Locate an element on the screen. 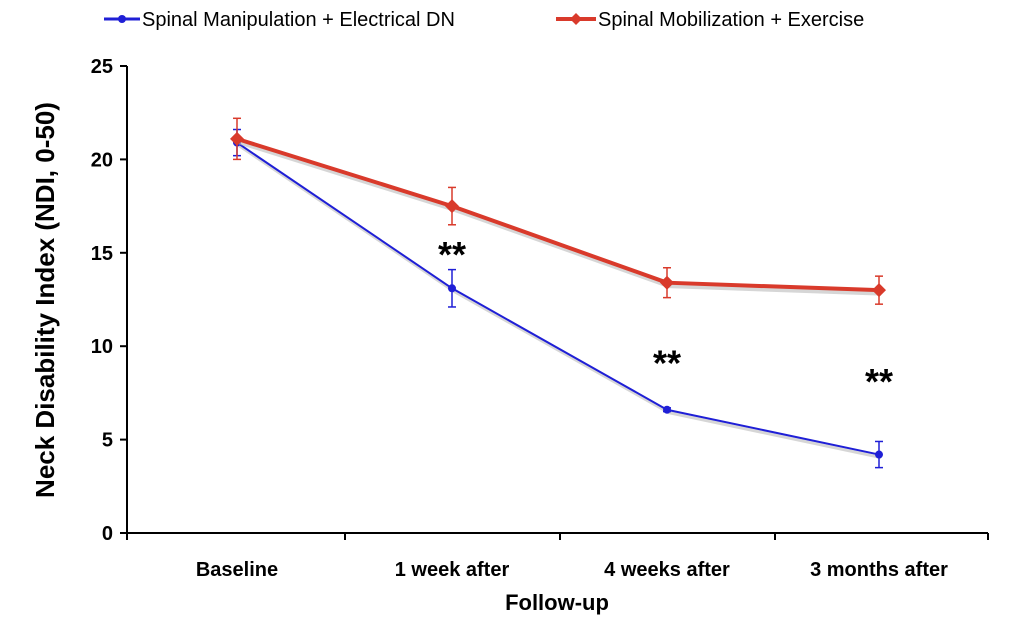 This screenshot has width=1024, height=621. y-tick-label: 25 is located at coordinates (102, 67).